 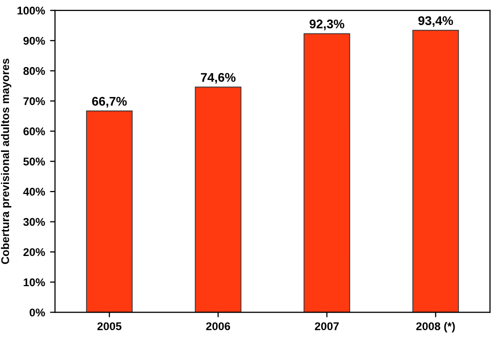 I want to click on x-tick-label: 2006, so click(x=218, y=326).